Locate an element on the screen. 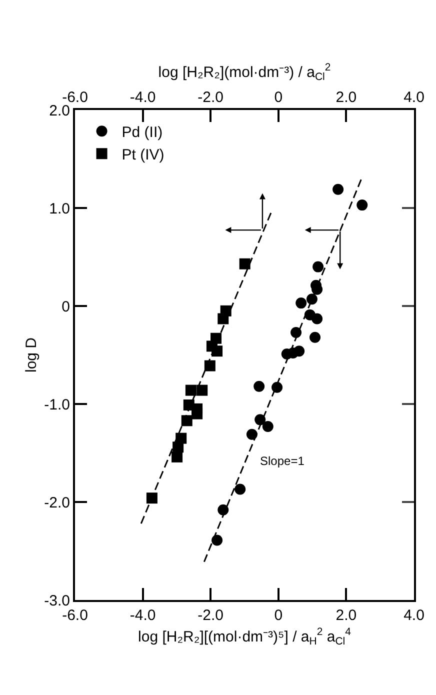 This screenshot has height=695, width=436. legend-label: Pt (IV) is located at coordinates (143, 155).